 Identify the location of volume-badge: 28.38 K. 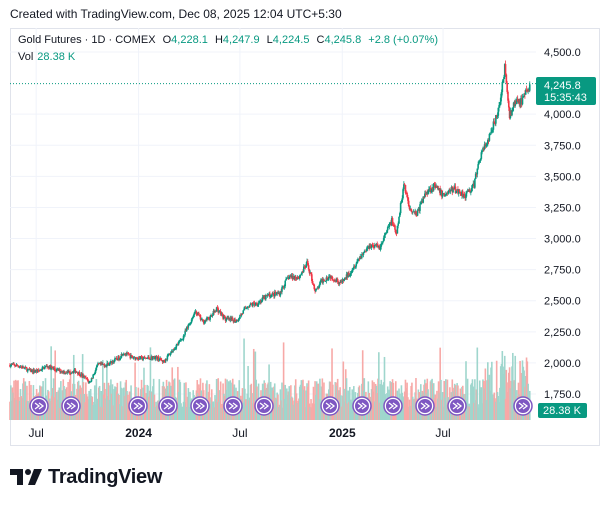
(562, 410).